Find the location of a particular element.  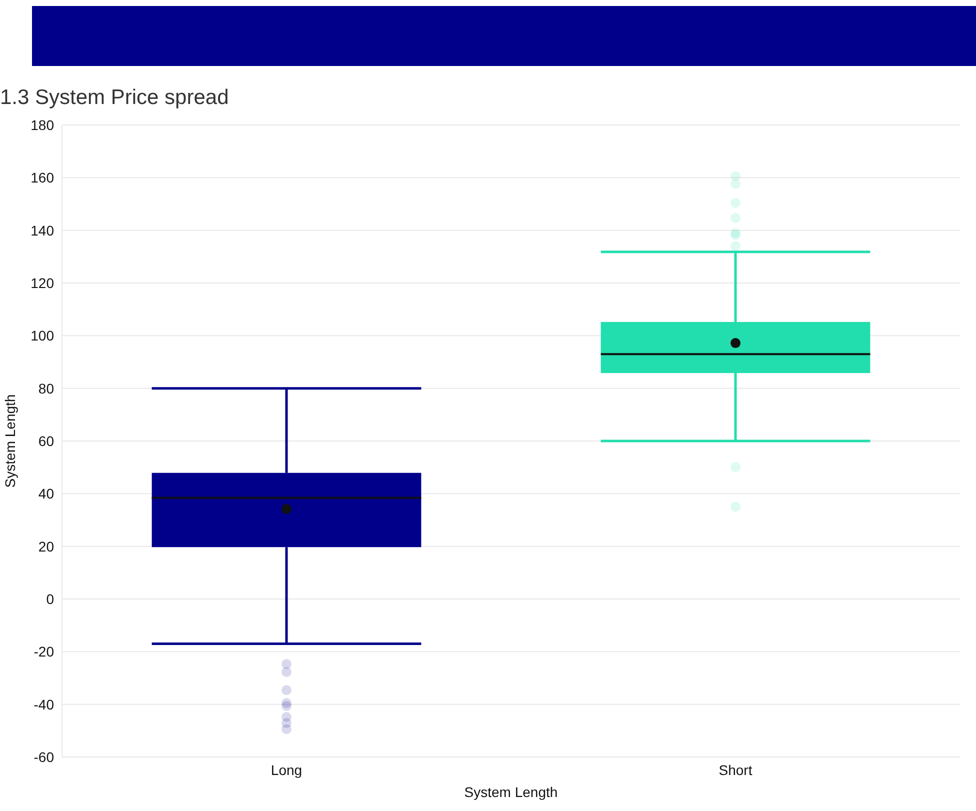

y-tick-label: -60 is located at coordinates (44, 756).